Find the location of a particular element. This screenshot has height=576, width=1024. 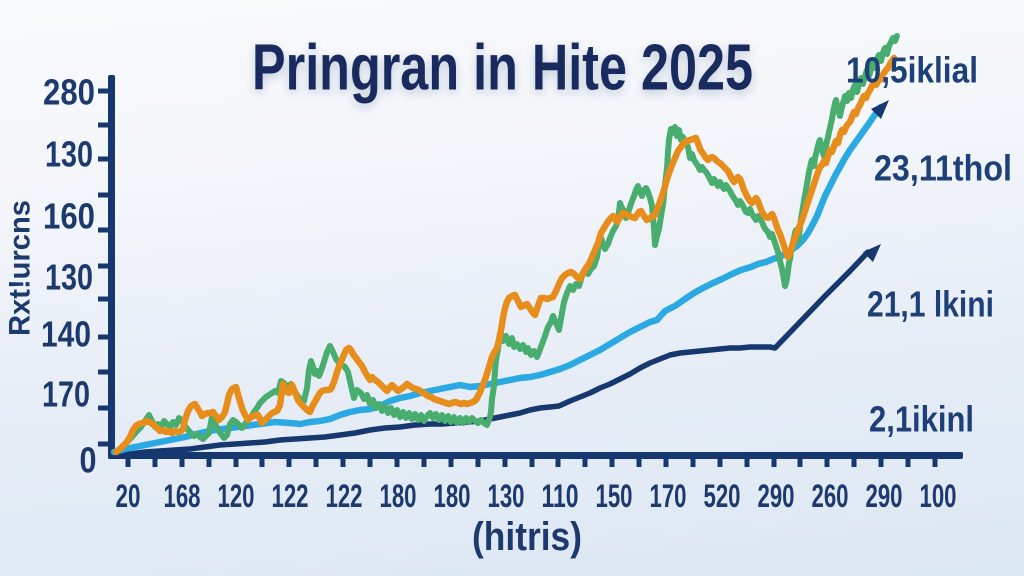

svg-text: 21,1 lkini is located at coordinates (930, 304).